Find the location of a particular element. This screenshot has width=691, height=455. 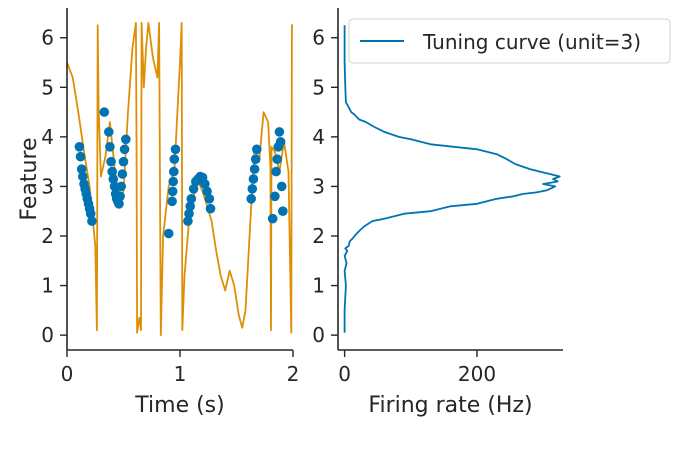

spike-points is located at coordinates (181, 173).